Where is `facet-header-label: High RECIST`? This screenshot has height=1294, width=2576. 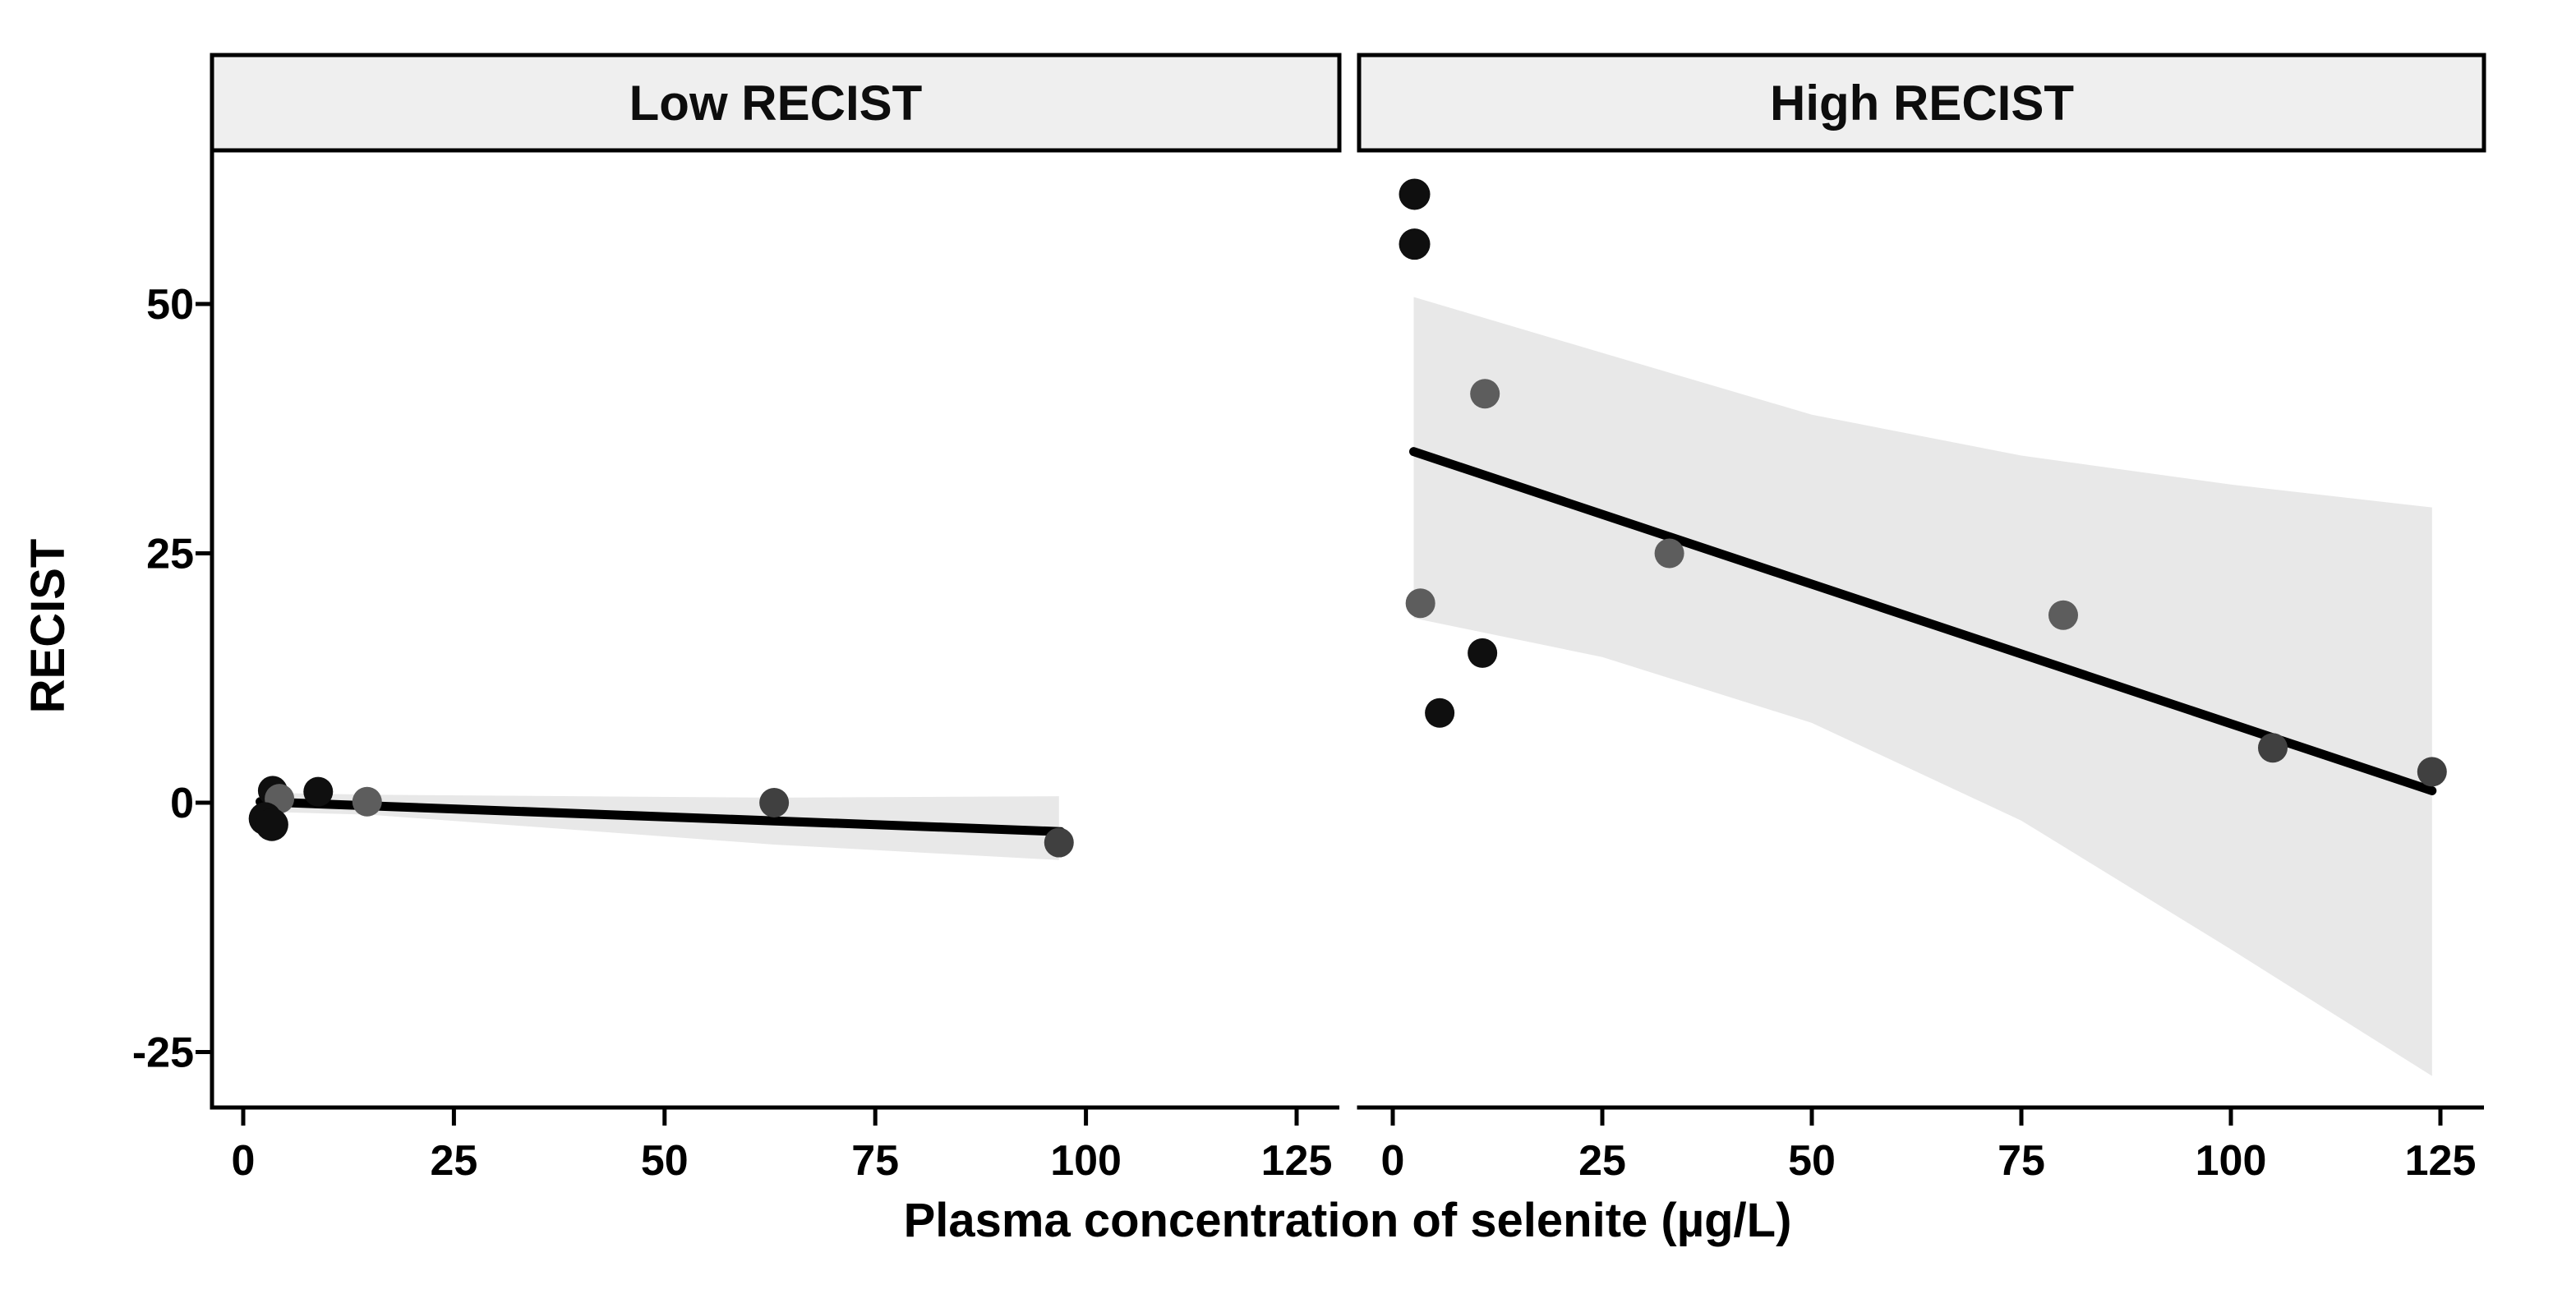 facet-header-label: High RECIST is located at coordinates (1922, 103).